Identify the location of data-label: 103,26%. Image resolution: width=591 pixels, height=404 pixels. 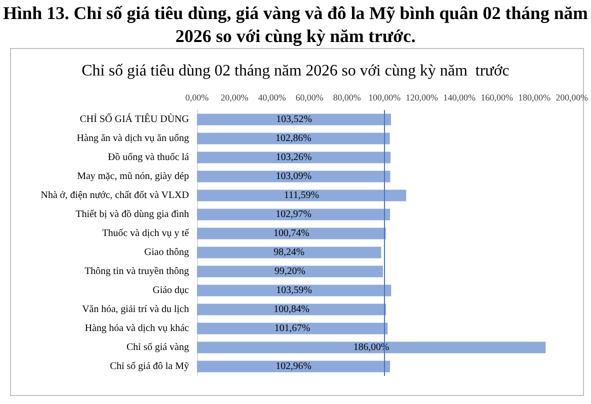
(294, 157).